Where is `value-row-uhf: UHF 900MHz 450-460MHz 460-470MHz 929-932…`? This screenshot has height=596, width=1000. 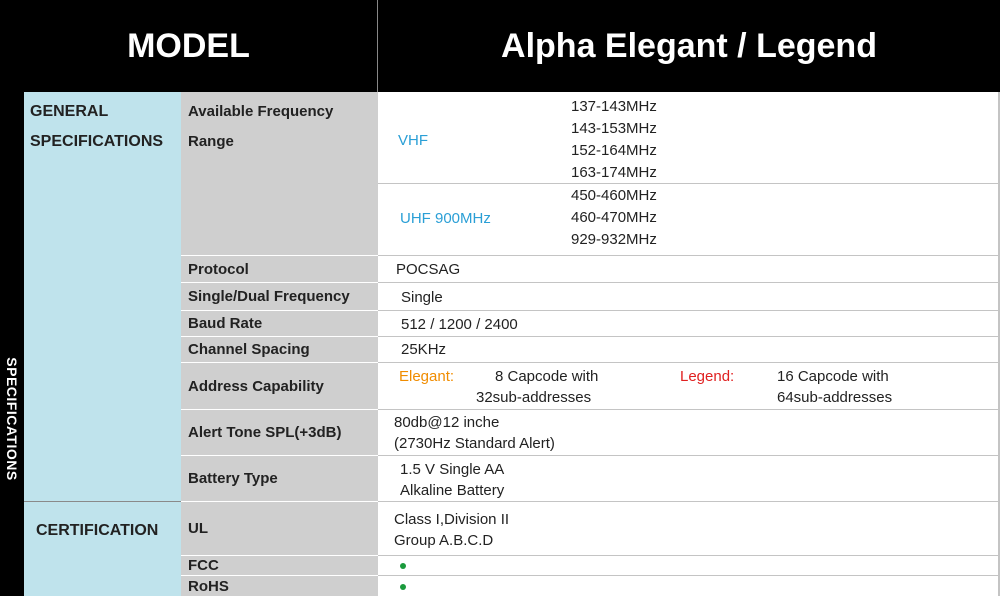 value-row-uhf: UHF 900MHz 450-460MHz 460-470MHz 929-932… is located at coordinates (689, 220).